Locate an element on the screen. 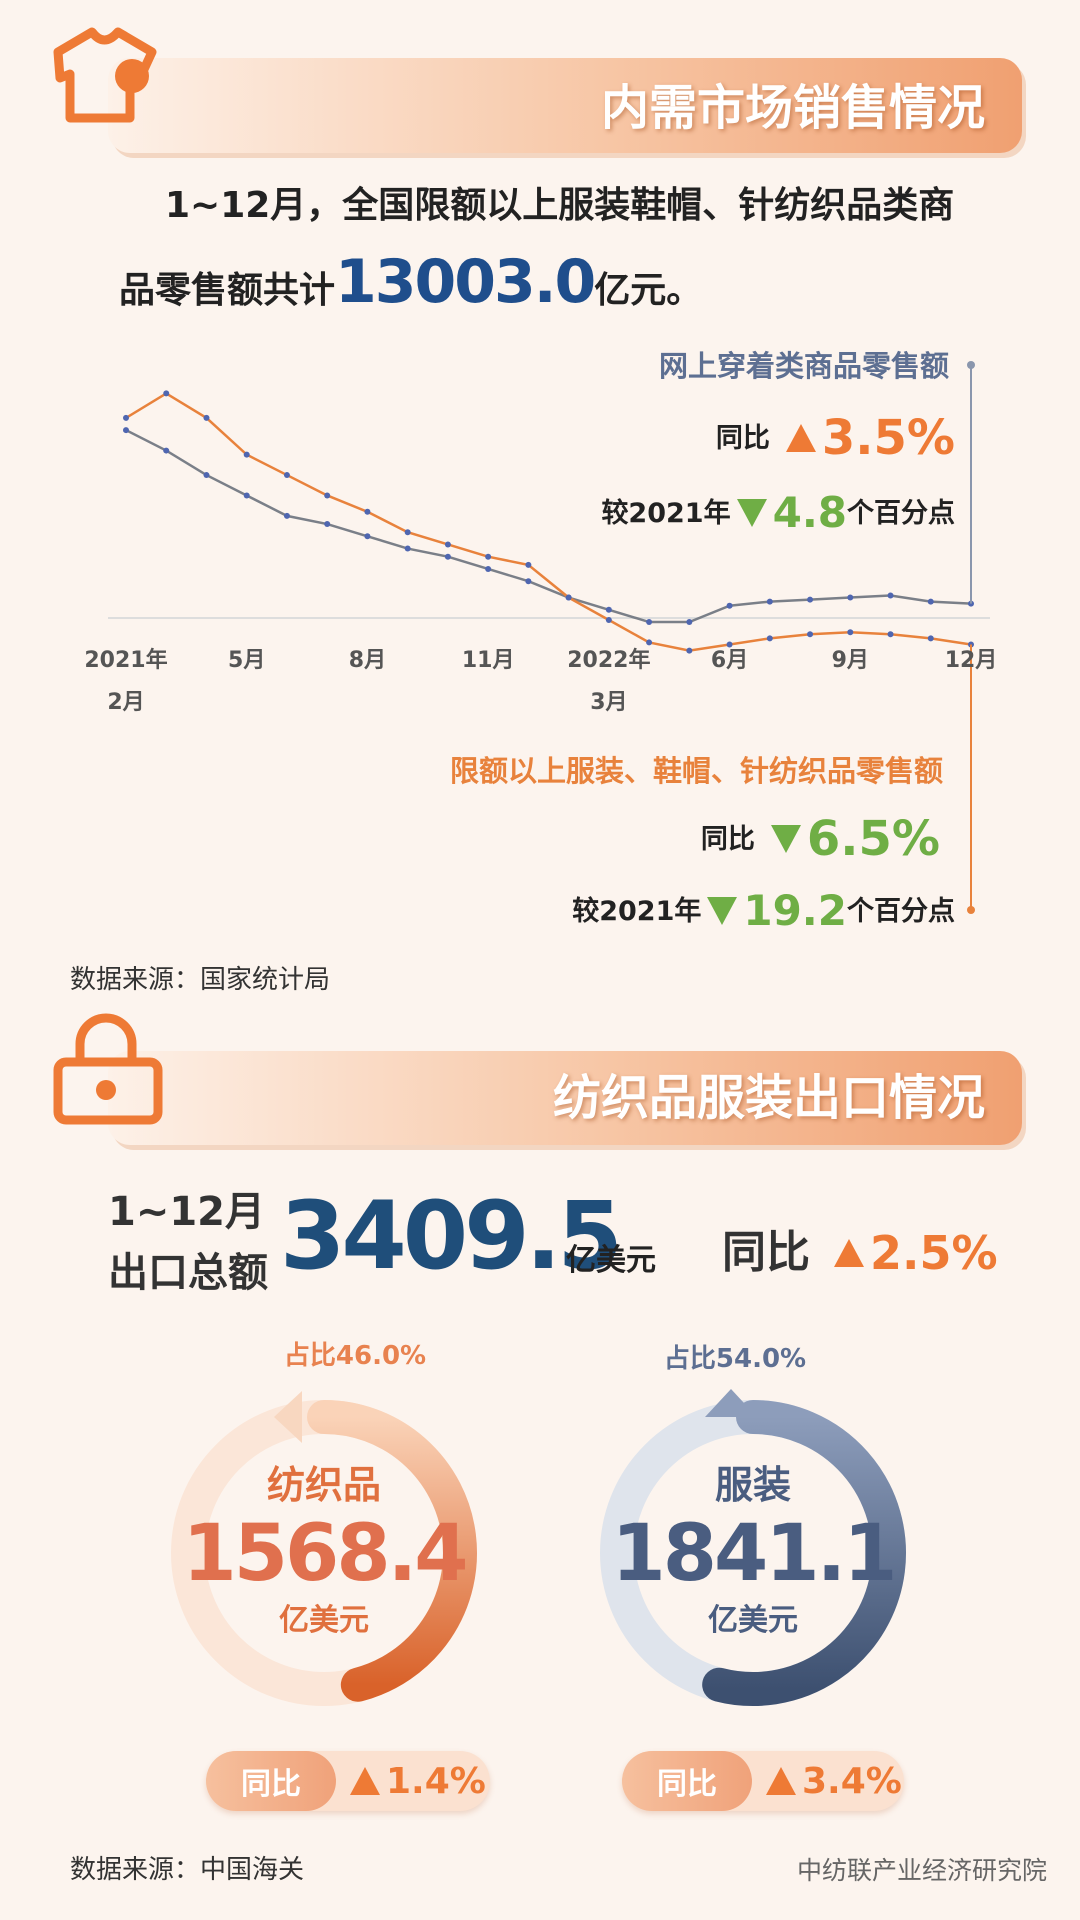 Image resolution: width=1080 pixels, height=1920 pixels. section-title: 内需市场销售情况 is located at coordinates (792, 108).